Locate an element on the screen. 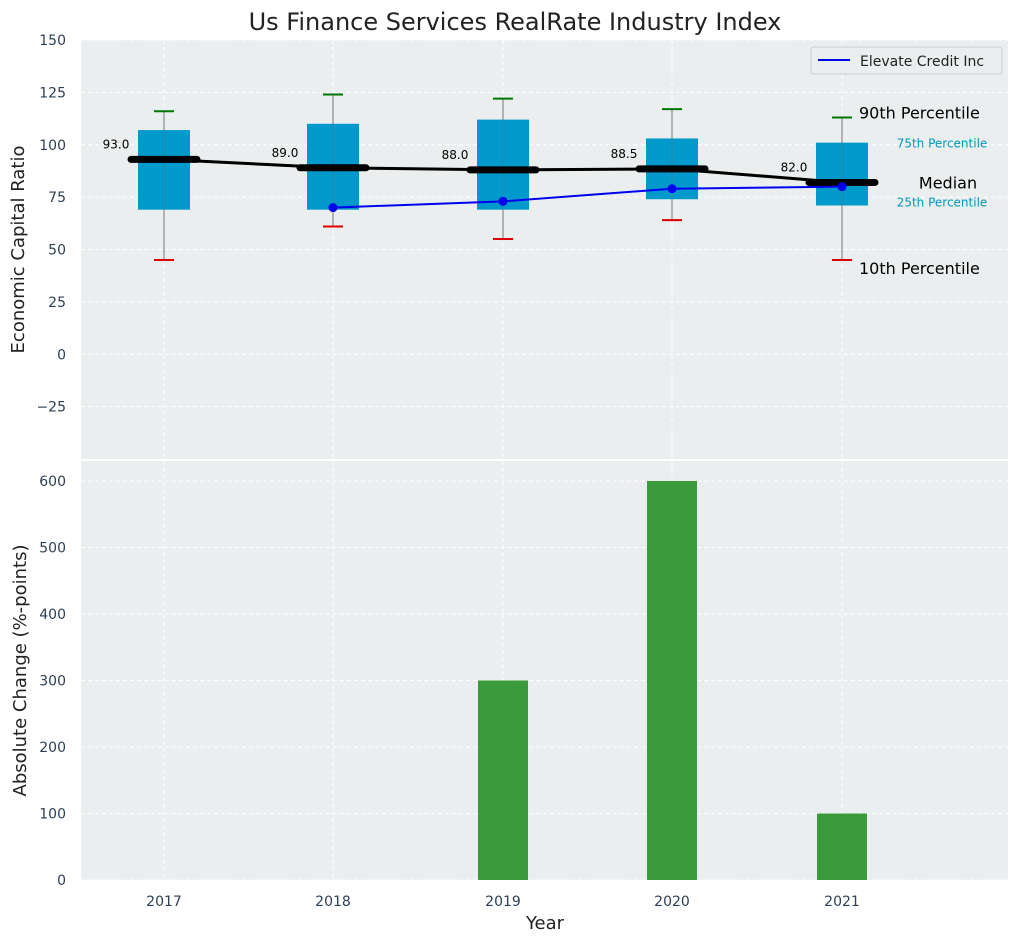  top-y-axis-label: Economic Capital Ratio is located at coordinates (18, 250).